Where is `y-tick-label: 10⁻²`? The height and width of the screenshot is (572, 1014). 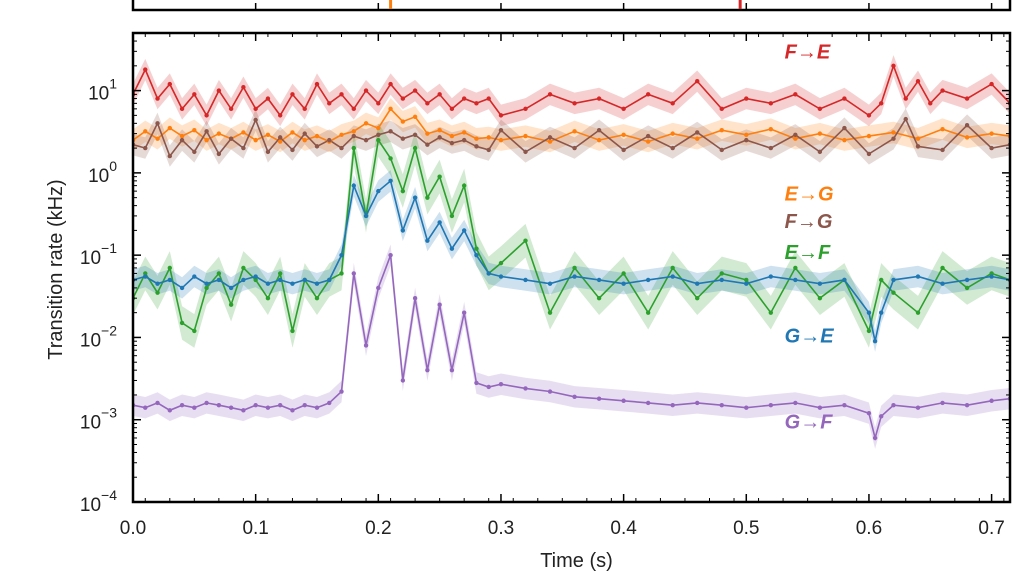 y-tick-label: 10⁻² is located at coordinates (98, 336).